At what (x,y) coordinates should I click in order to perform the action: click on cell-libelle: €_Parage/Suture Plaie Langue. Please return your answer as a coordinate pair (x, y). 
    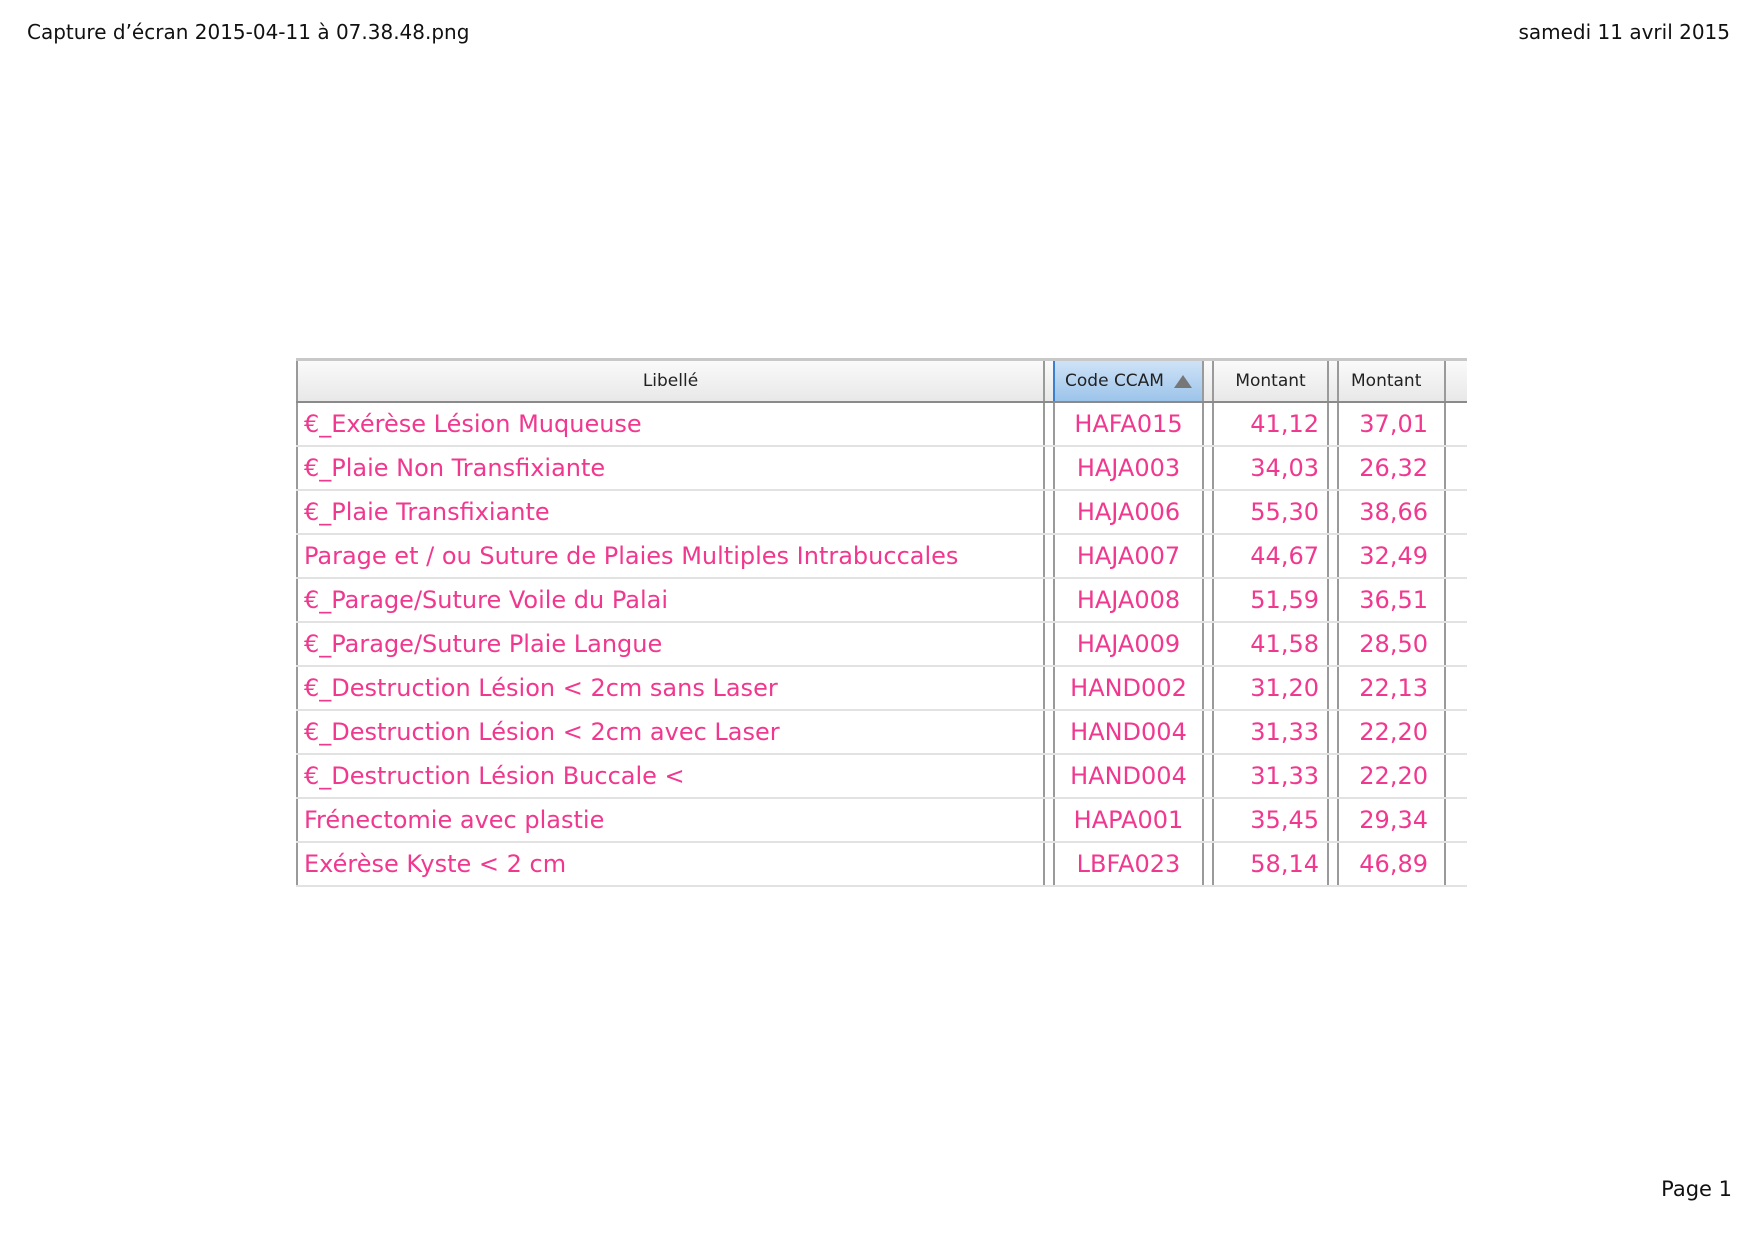
    Looking at the image, I should click on (669, 644).